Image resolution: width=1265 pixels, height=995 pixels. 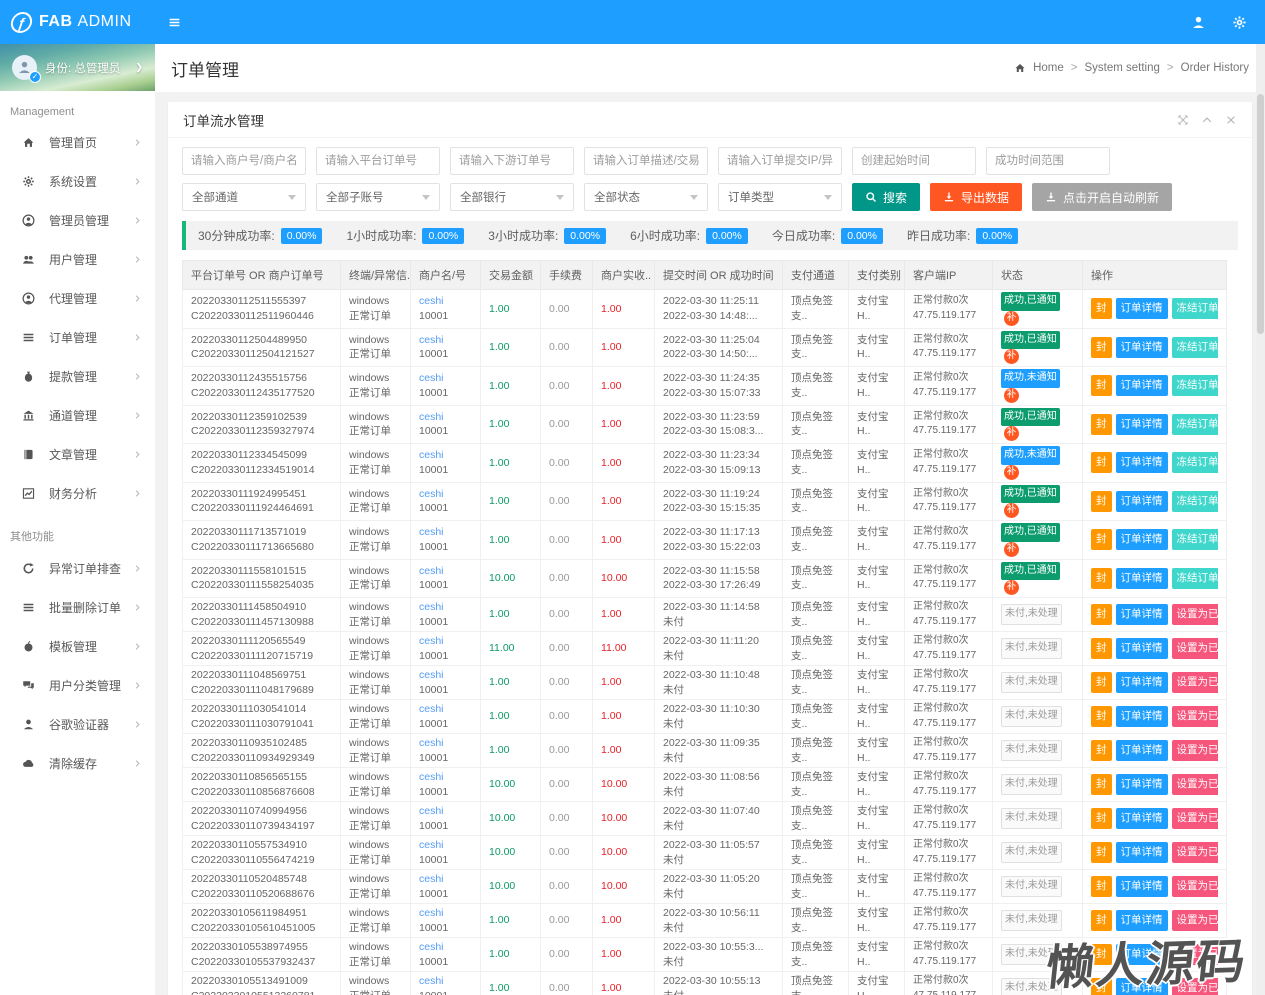 What do you see at coordinates (77, 454) in the screenshot?
I see `sidebar-item-article-management: 文章管理` at bounding box center [77, 454].